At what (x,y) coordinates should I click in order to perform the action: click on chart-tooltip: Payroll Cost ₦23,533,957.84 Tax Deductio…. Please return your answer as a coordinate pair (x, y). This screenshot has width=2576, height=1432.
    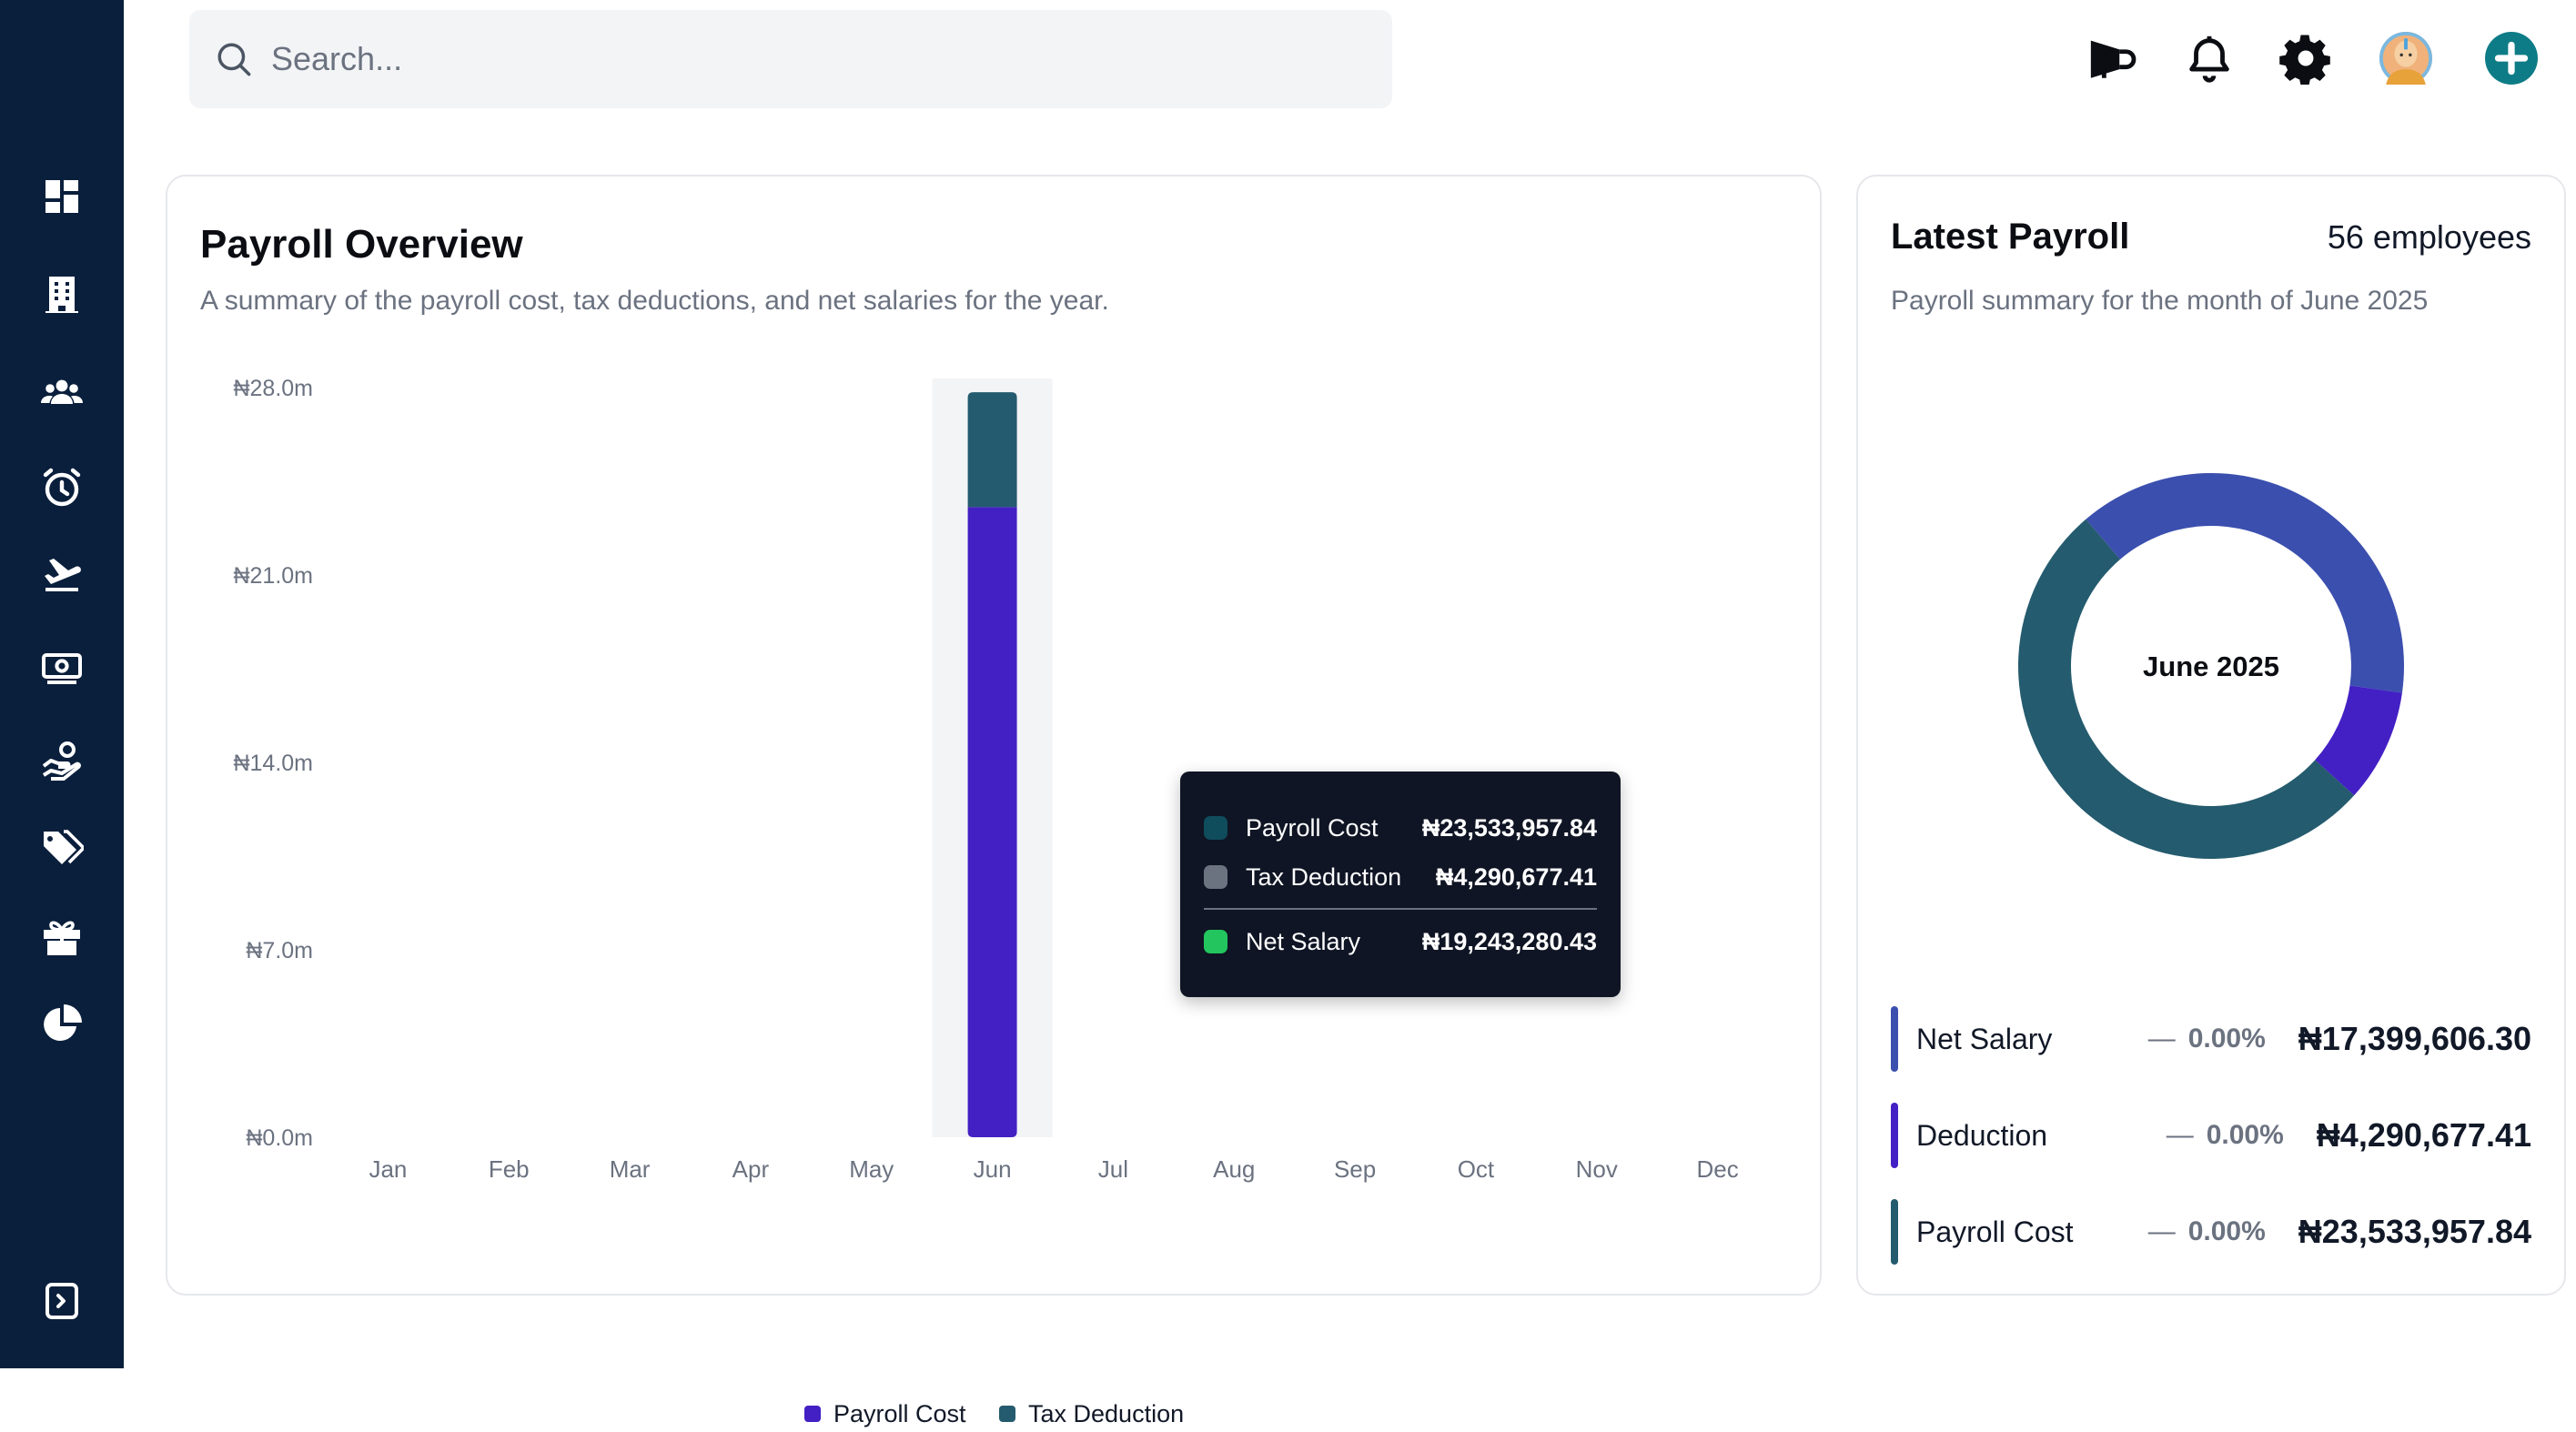
    Looking at the image, I should click on (1400, 884).